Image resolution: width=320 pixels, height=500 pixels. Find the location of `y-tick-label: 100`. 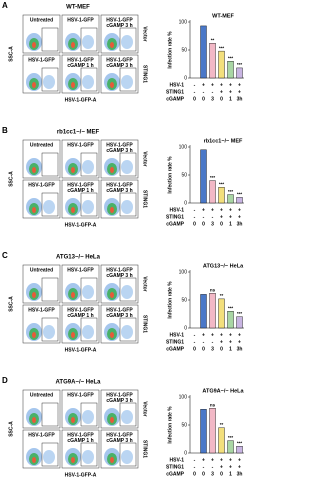

y-tick-label: 100 is located at coordinates (183, 22).